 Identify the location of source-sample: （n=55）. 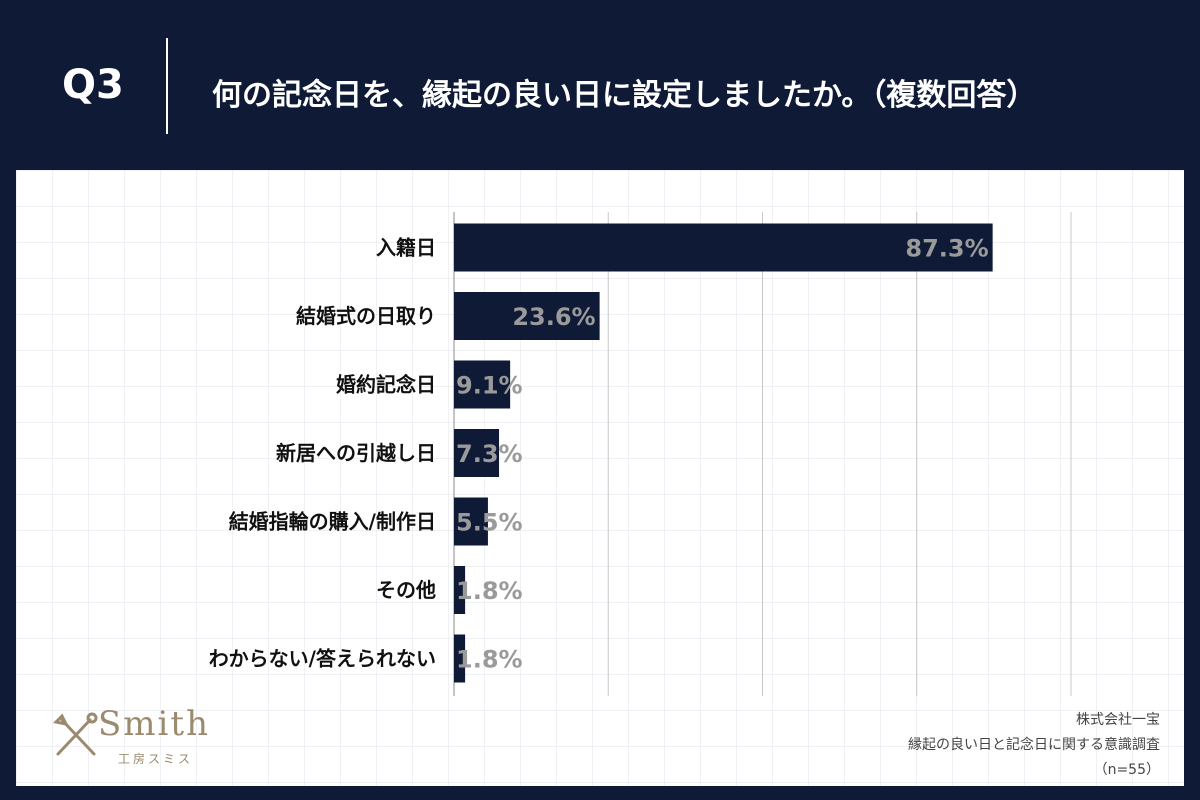
(1126, 770).